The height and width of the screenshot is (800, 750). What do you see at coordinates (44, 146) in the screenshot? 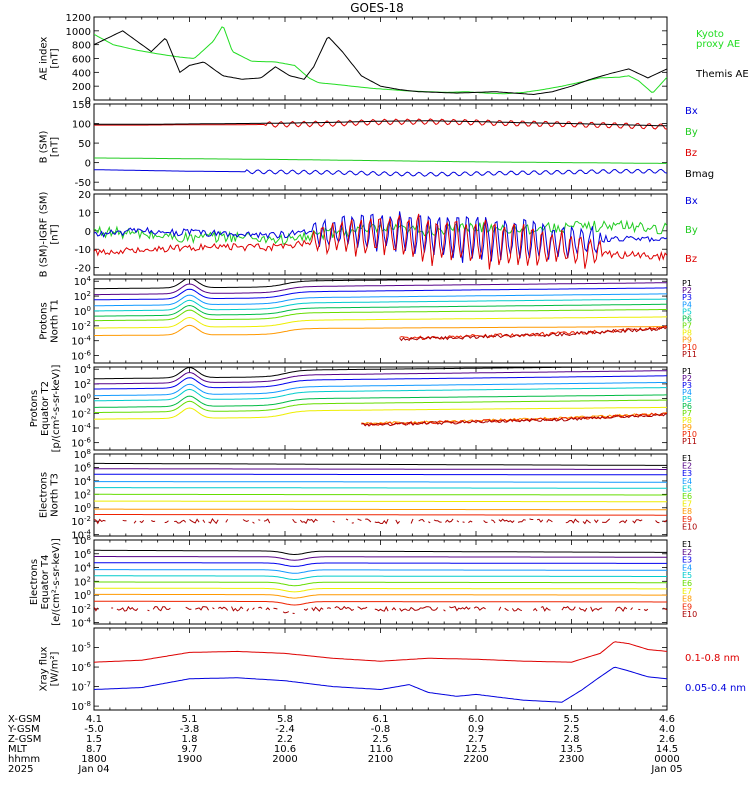
I see `y-axis-label: B (SM)` at bounding box center [44, 146].